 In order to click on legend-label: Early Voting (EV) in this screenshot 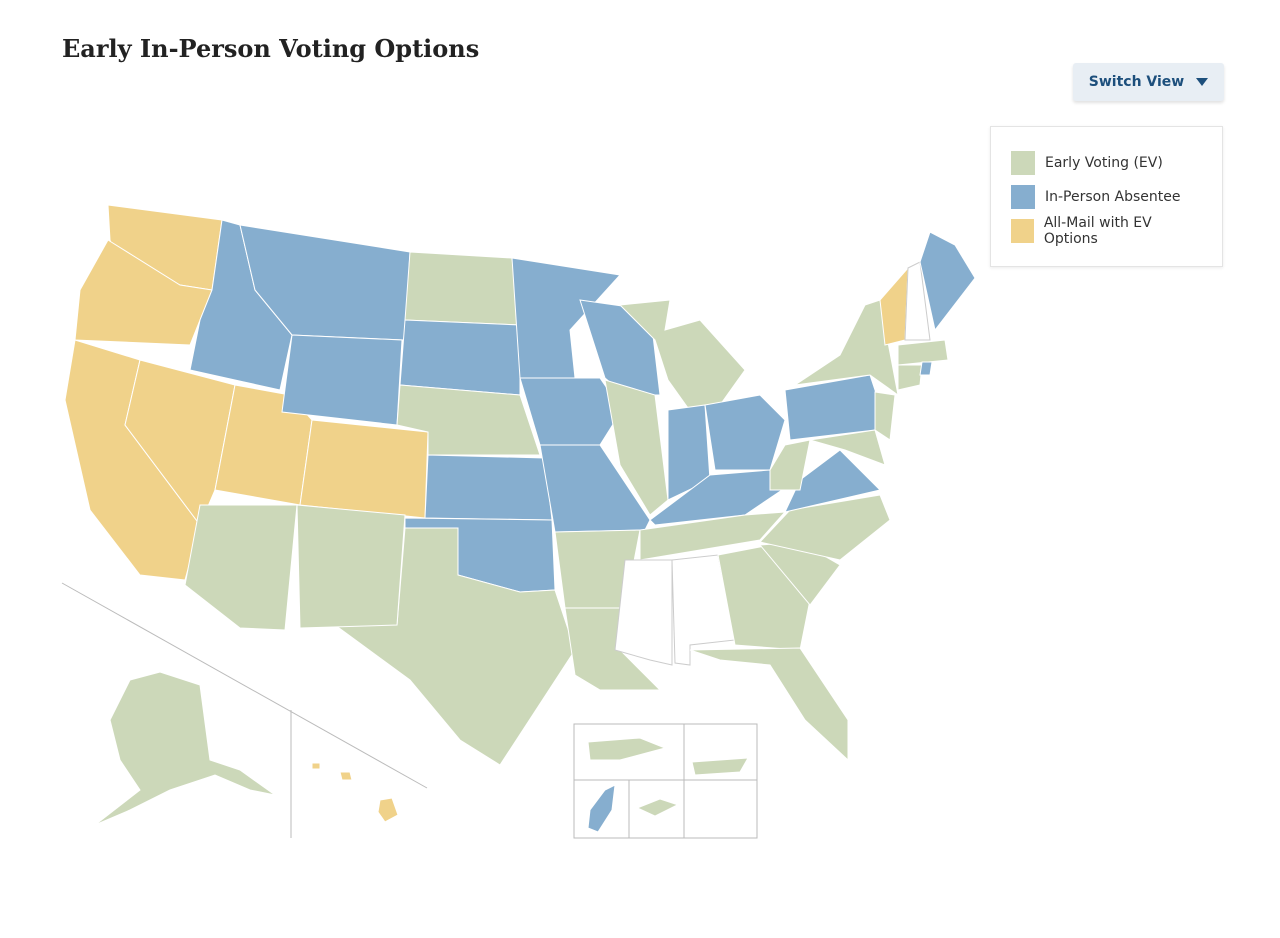, I will do `click(1104, 163)`.